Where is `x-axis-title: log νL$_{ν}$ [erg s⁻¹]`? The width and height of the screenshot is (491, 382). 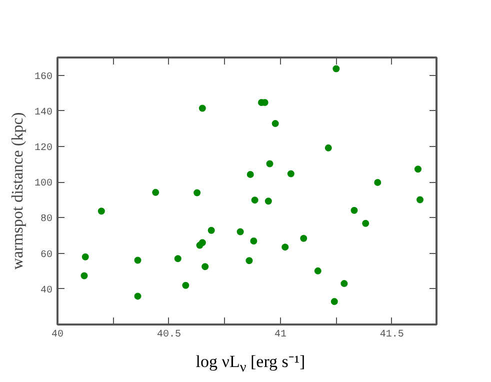
x-axis-title: log νL$_{ν}$ [erg s⁻¹] is located at coordinates (250, 364).